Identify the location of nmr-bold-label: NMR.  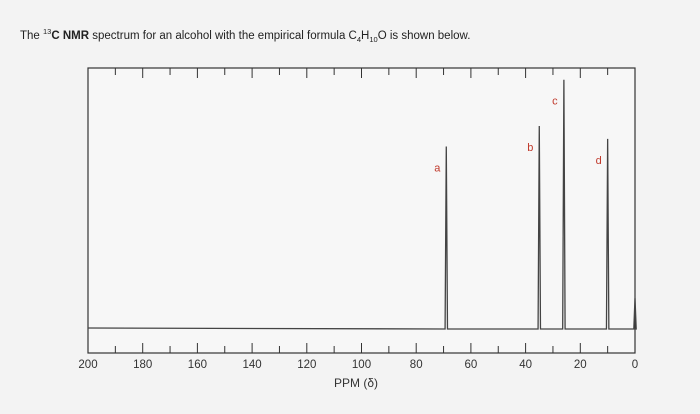
(74, 35).